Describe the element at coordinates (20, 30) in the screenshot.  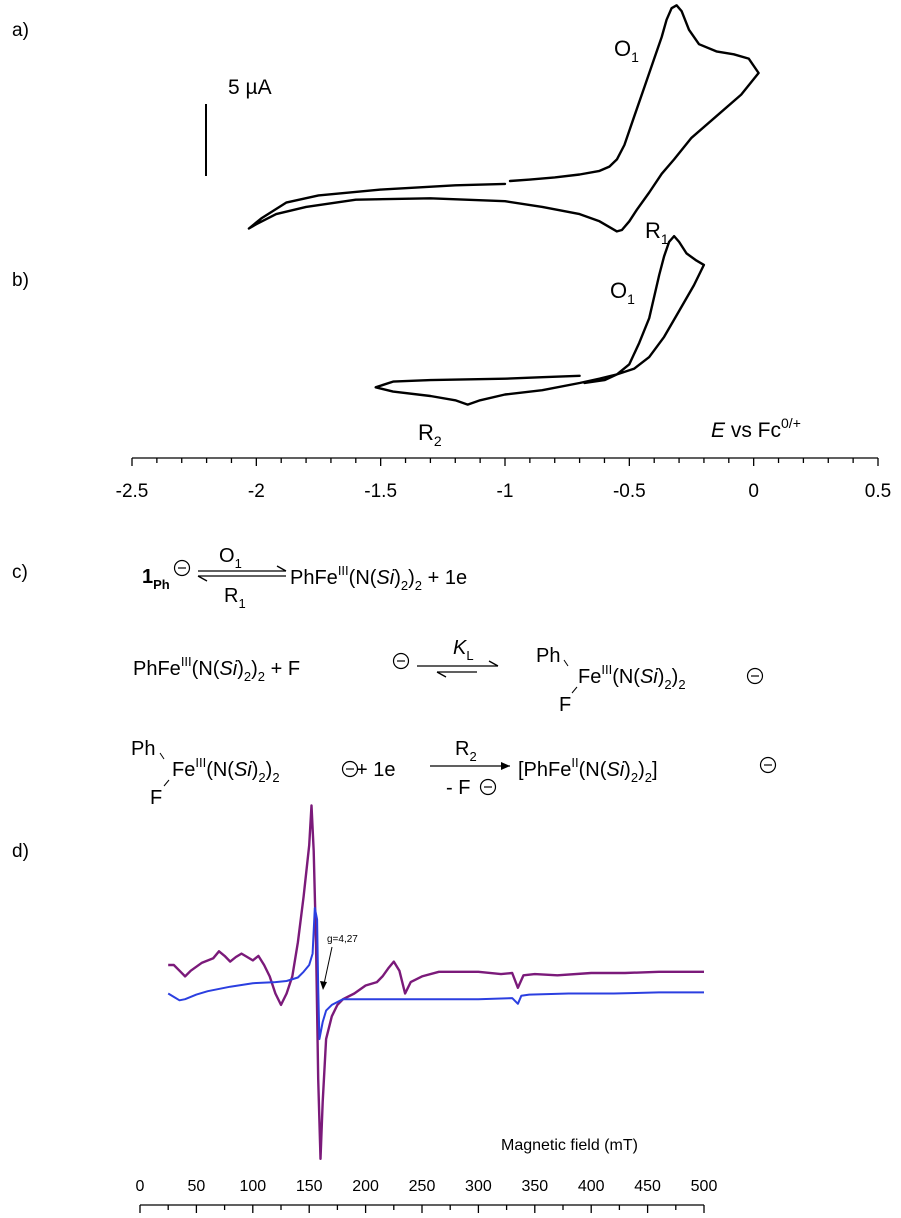
I see `panel-label-a: a)` at that location.